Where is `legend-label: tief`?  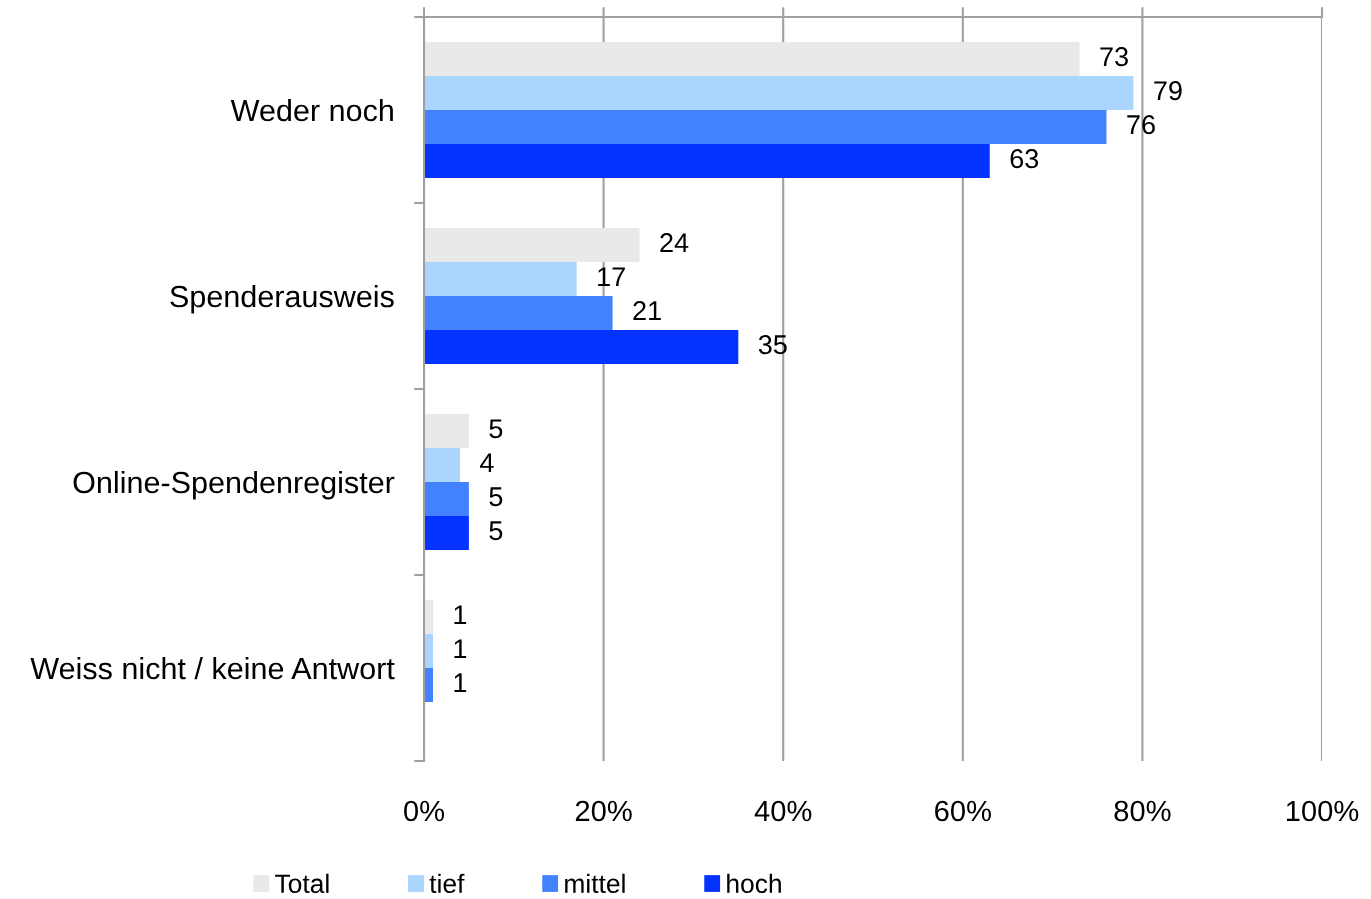 legend-label: tief is located at coordinates (447, 883).